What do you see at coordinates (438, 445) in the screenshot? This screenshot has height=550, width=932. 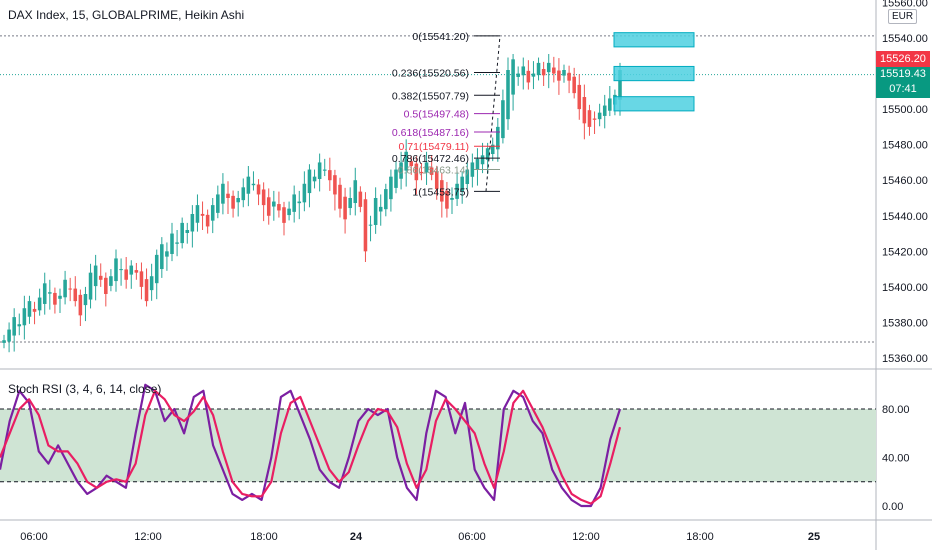 I see `rsi-band` at bounding box center [438, 445].